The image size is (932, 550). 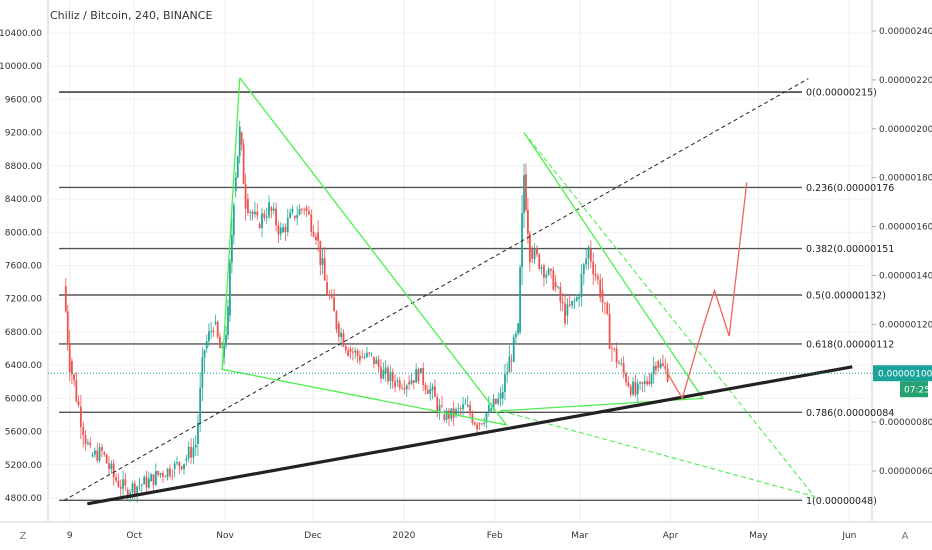 What do you see at coordinates (917, 391) in the screenshot?
I see `countdown-text: 07:25` at bounding box center [917, 391].